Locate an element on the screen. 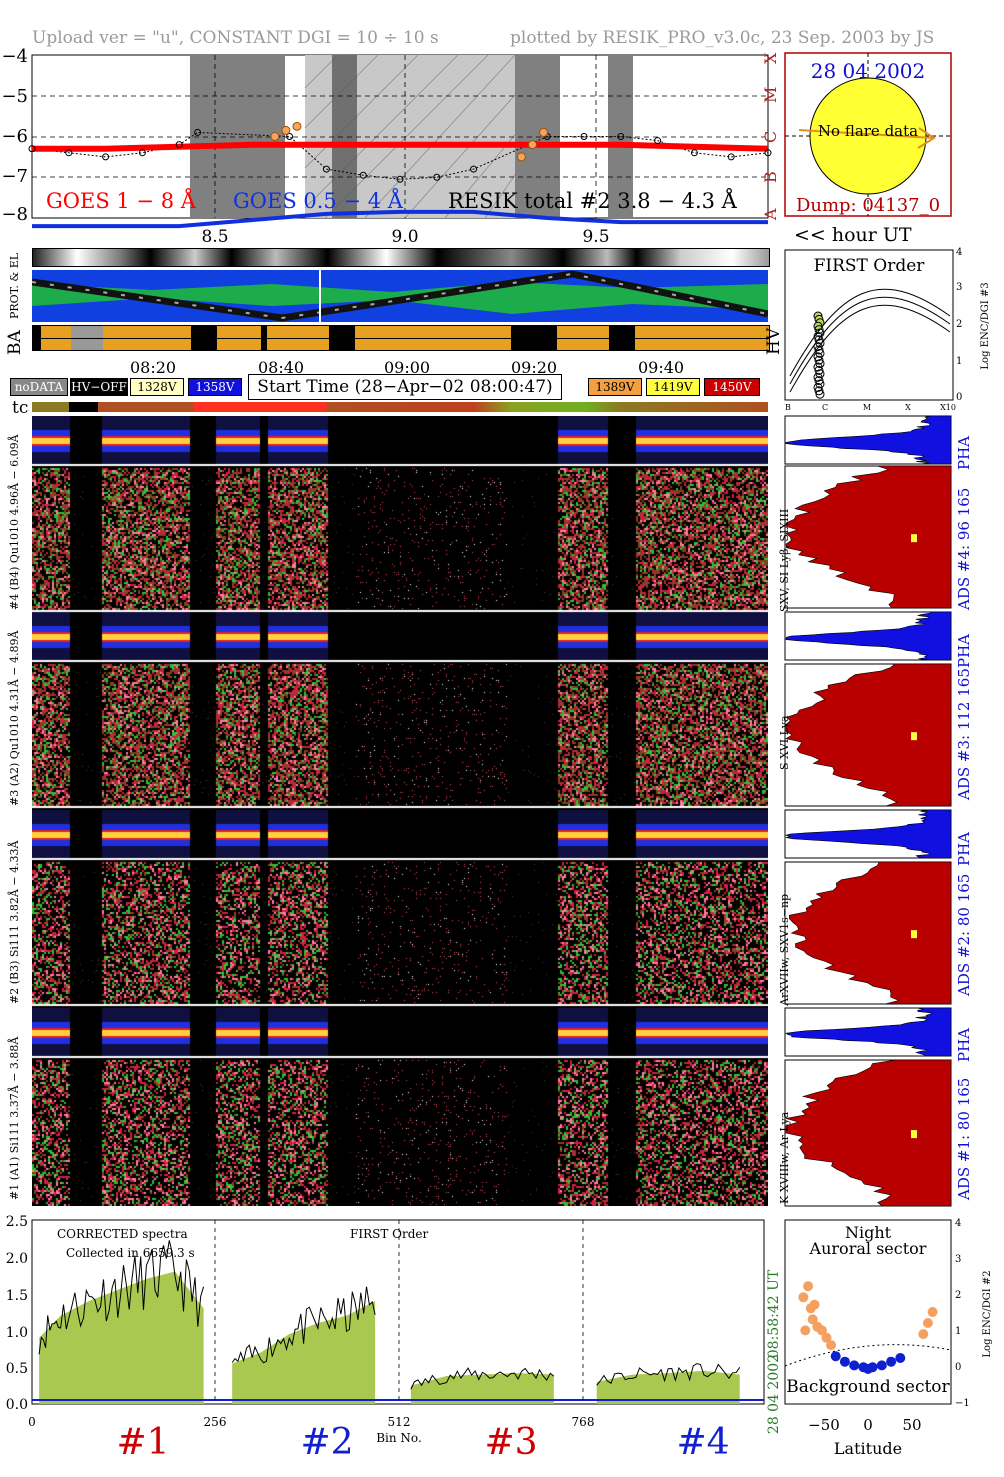  ba-label: BA is located at coordinates (15, 342).